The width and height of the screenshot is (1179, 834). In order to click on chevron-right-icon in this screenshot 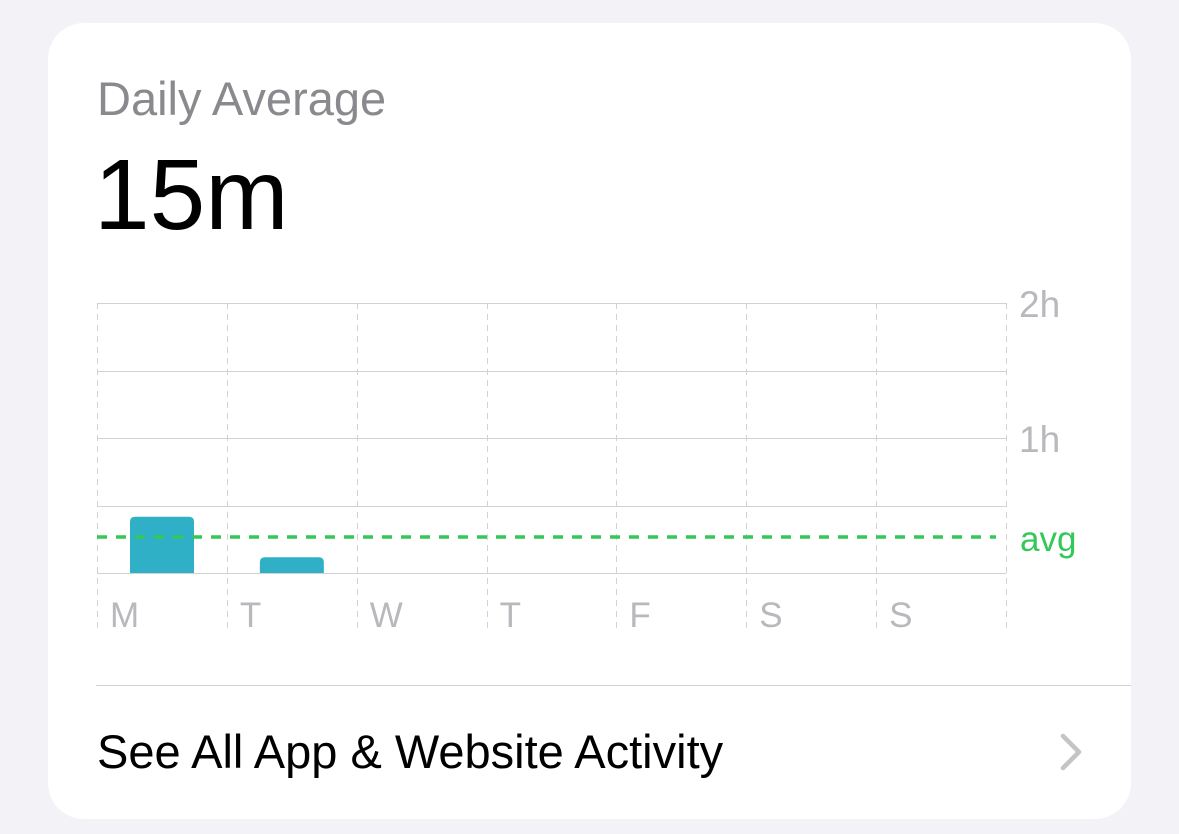, I will do `click(1071, 752)`.